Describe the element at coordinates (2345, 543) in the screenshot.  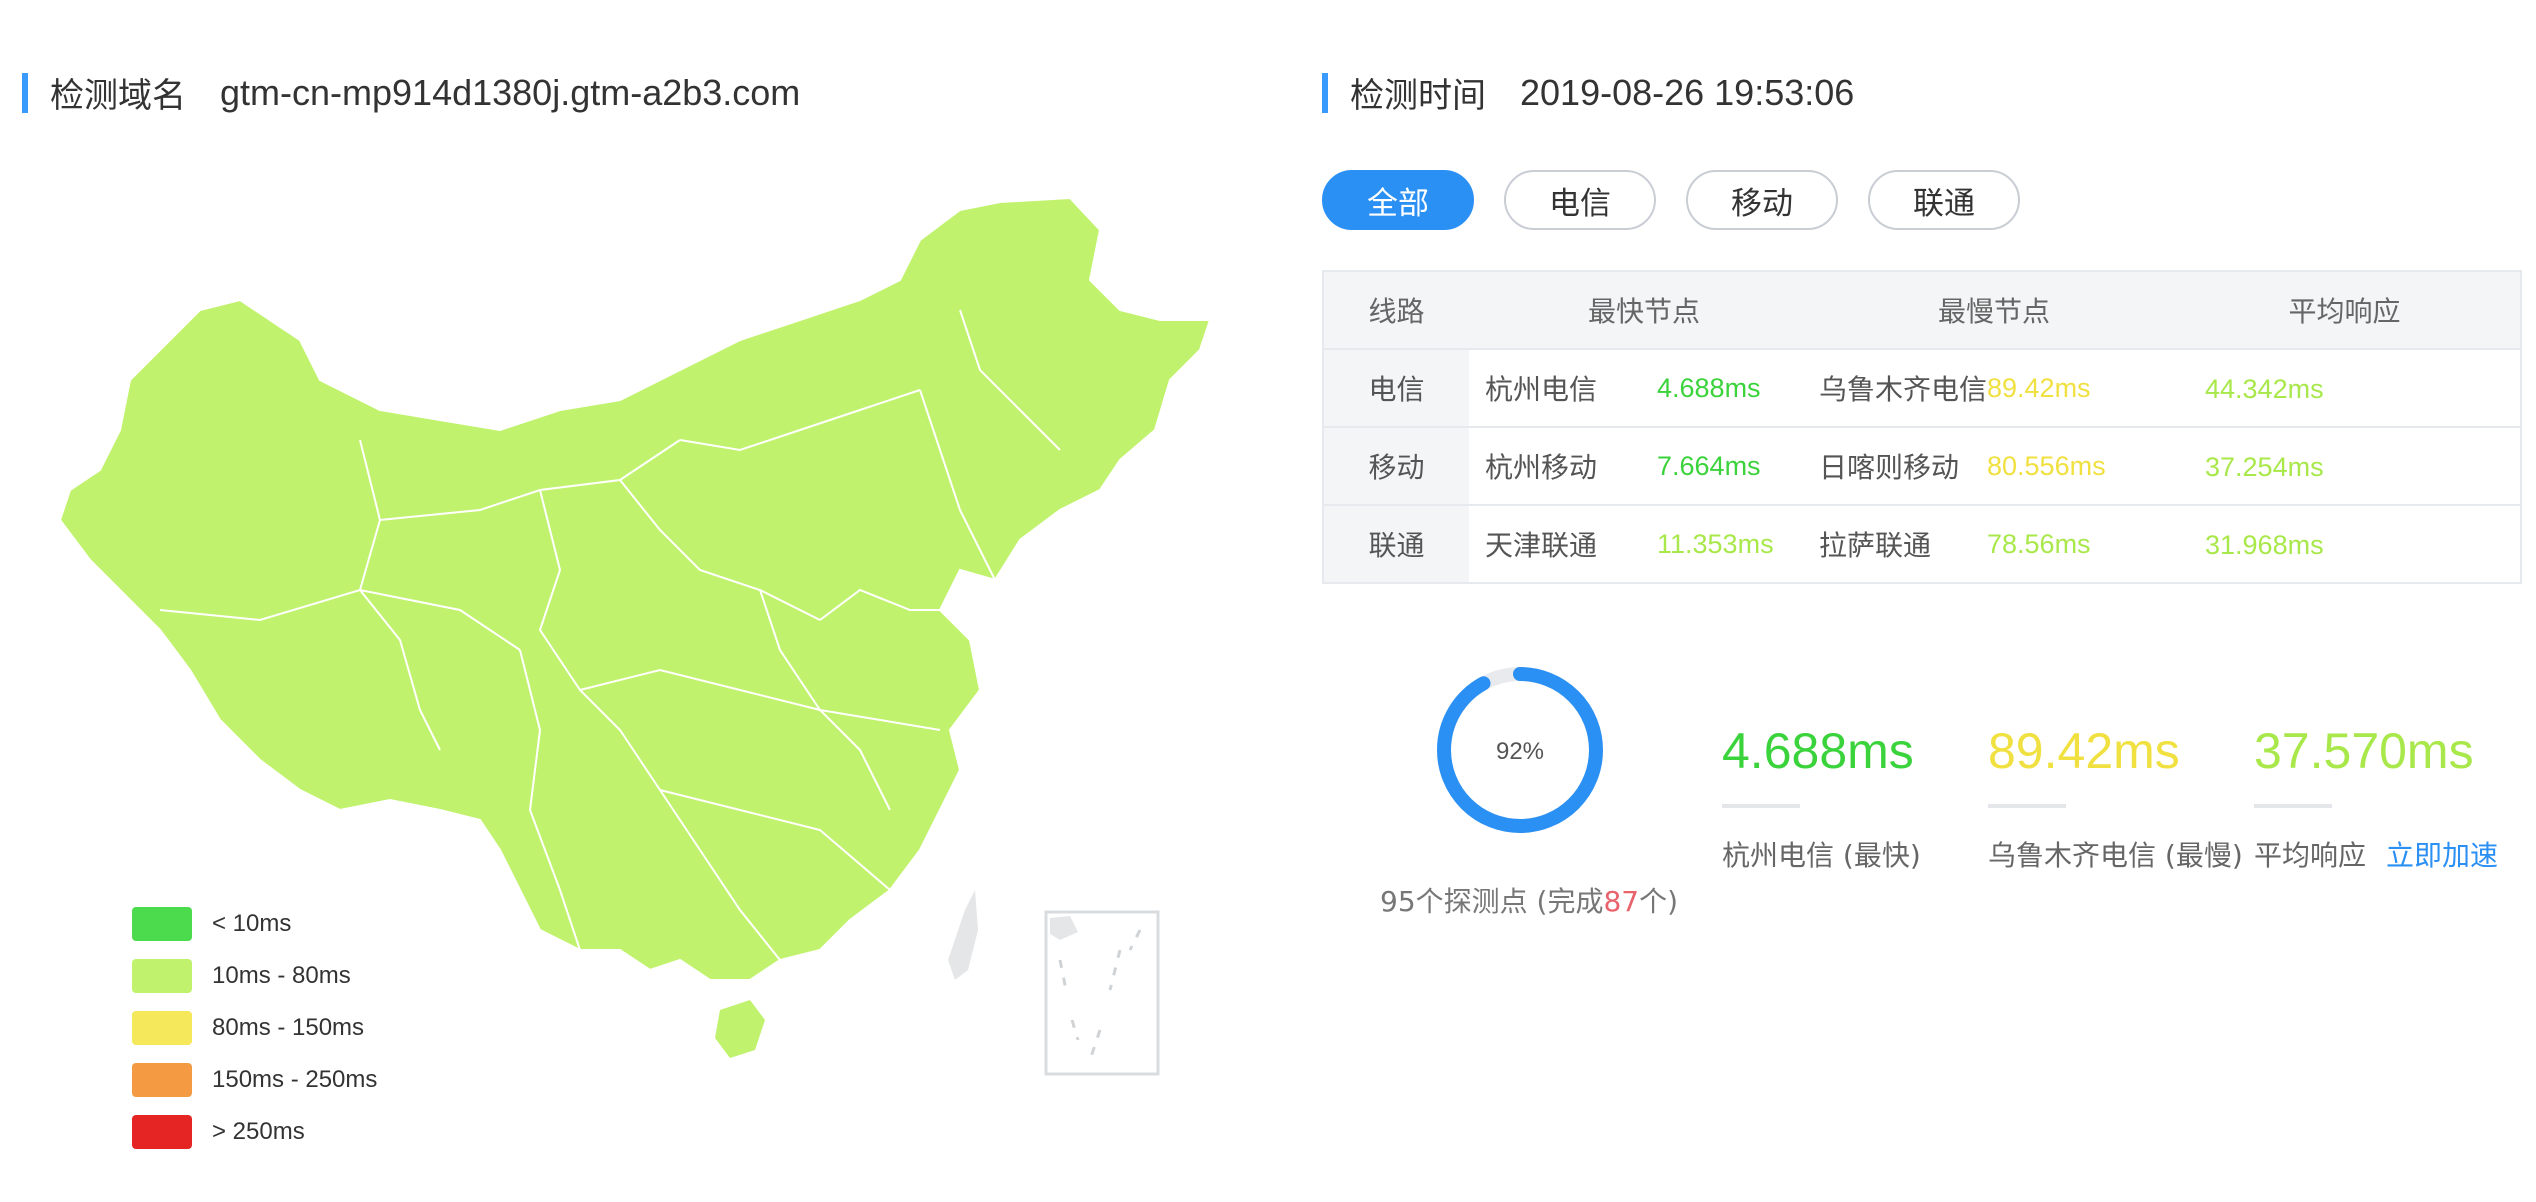
I see `avg-cell: 31.968ms` at that location.